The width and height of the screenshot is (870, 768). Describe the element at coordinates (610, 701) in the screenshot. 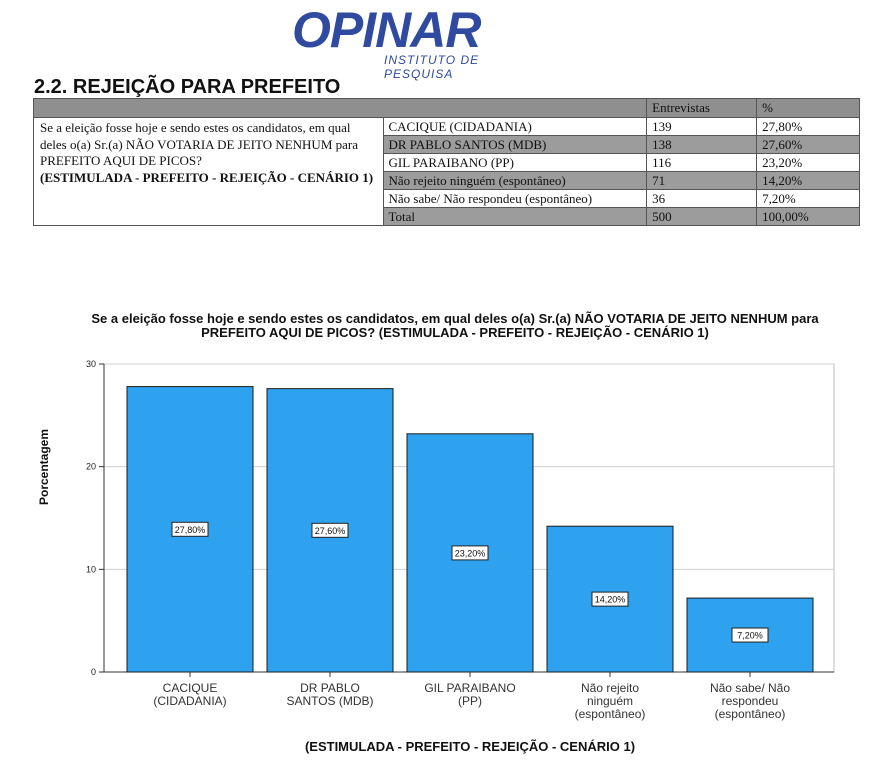

I see `x-tick-label: ninguém` at that location.